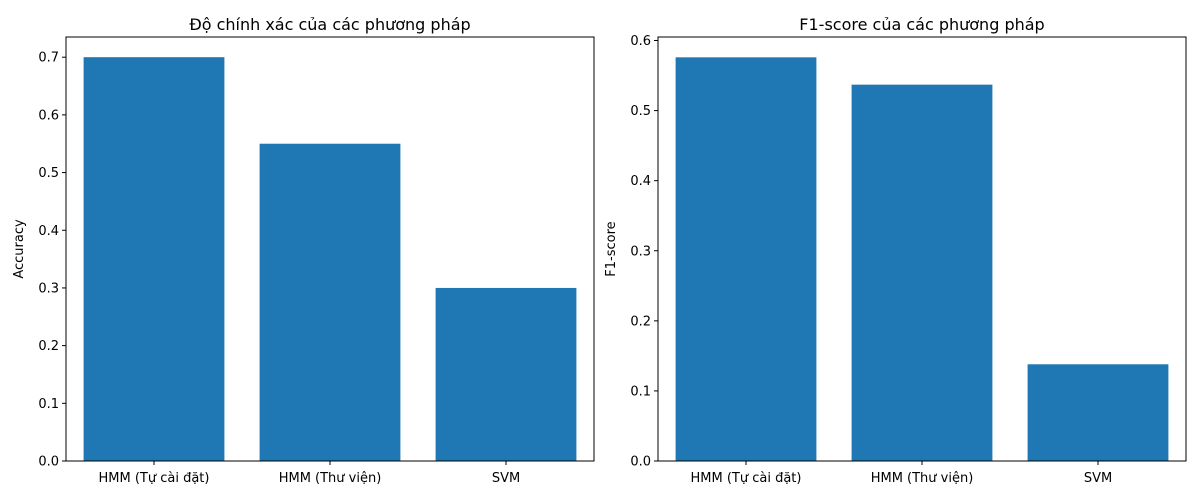  I want to click on chart-title: F1-score của các phương pháp, so click(921, 24).